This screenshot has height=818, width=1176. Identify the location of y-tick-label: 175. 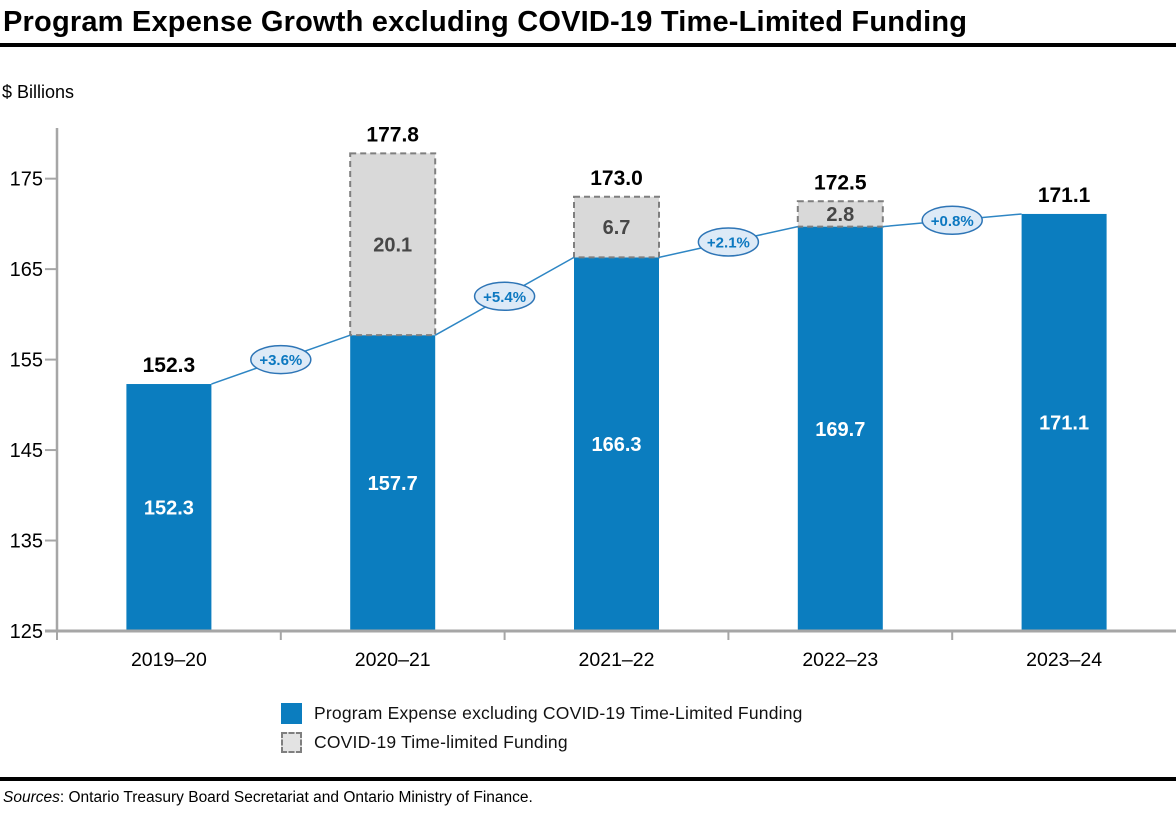
(26, 180).